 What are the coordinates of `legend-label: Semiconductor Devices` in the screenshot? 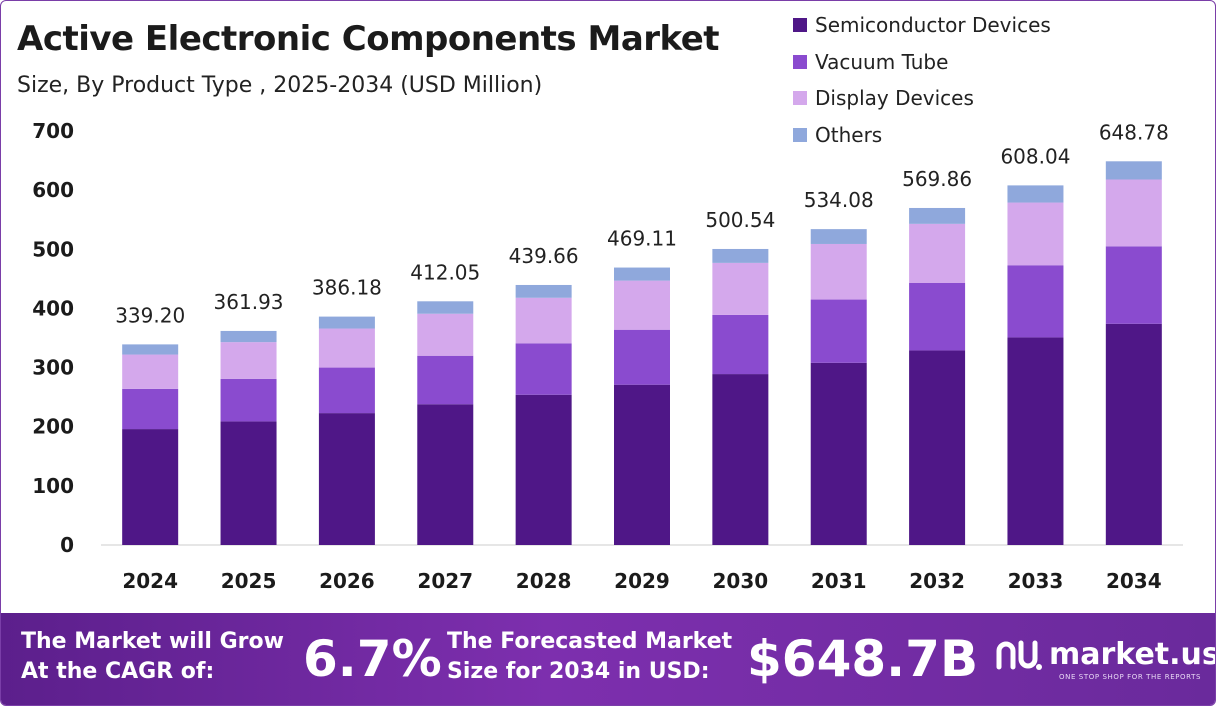 It's located at (933, 25).